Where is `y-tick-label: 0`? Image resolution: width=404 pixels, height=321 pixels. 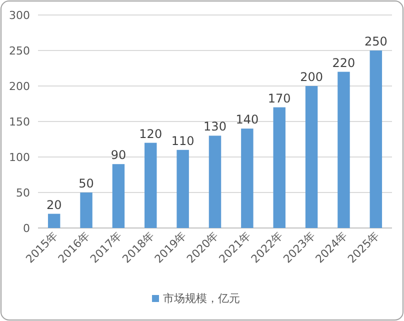 y-tick-label: 0 is located at coordinates (26, 228).